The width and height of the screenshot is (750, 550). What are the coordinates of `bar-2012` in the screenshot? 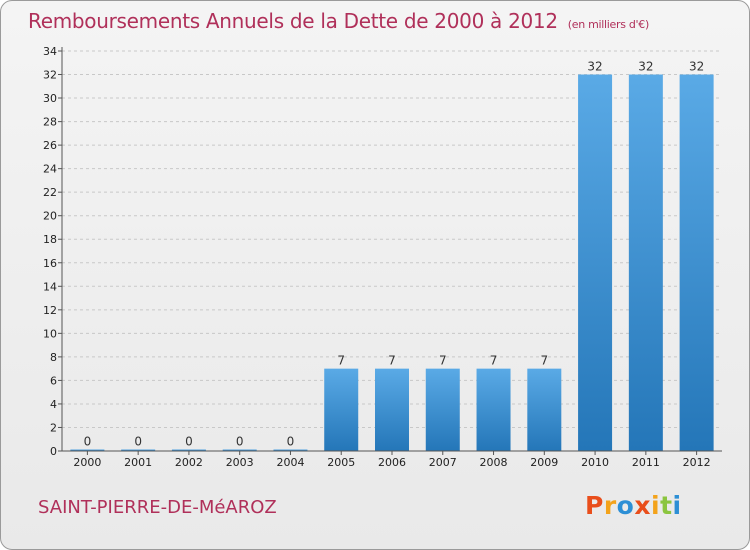 It's located at (696, 262).